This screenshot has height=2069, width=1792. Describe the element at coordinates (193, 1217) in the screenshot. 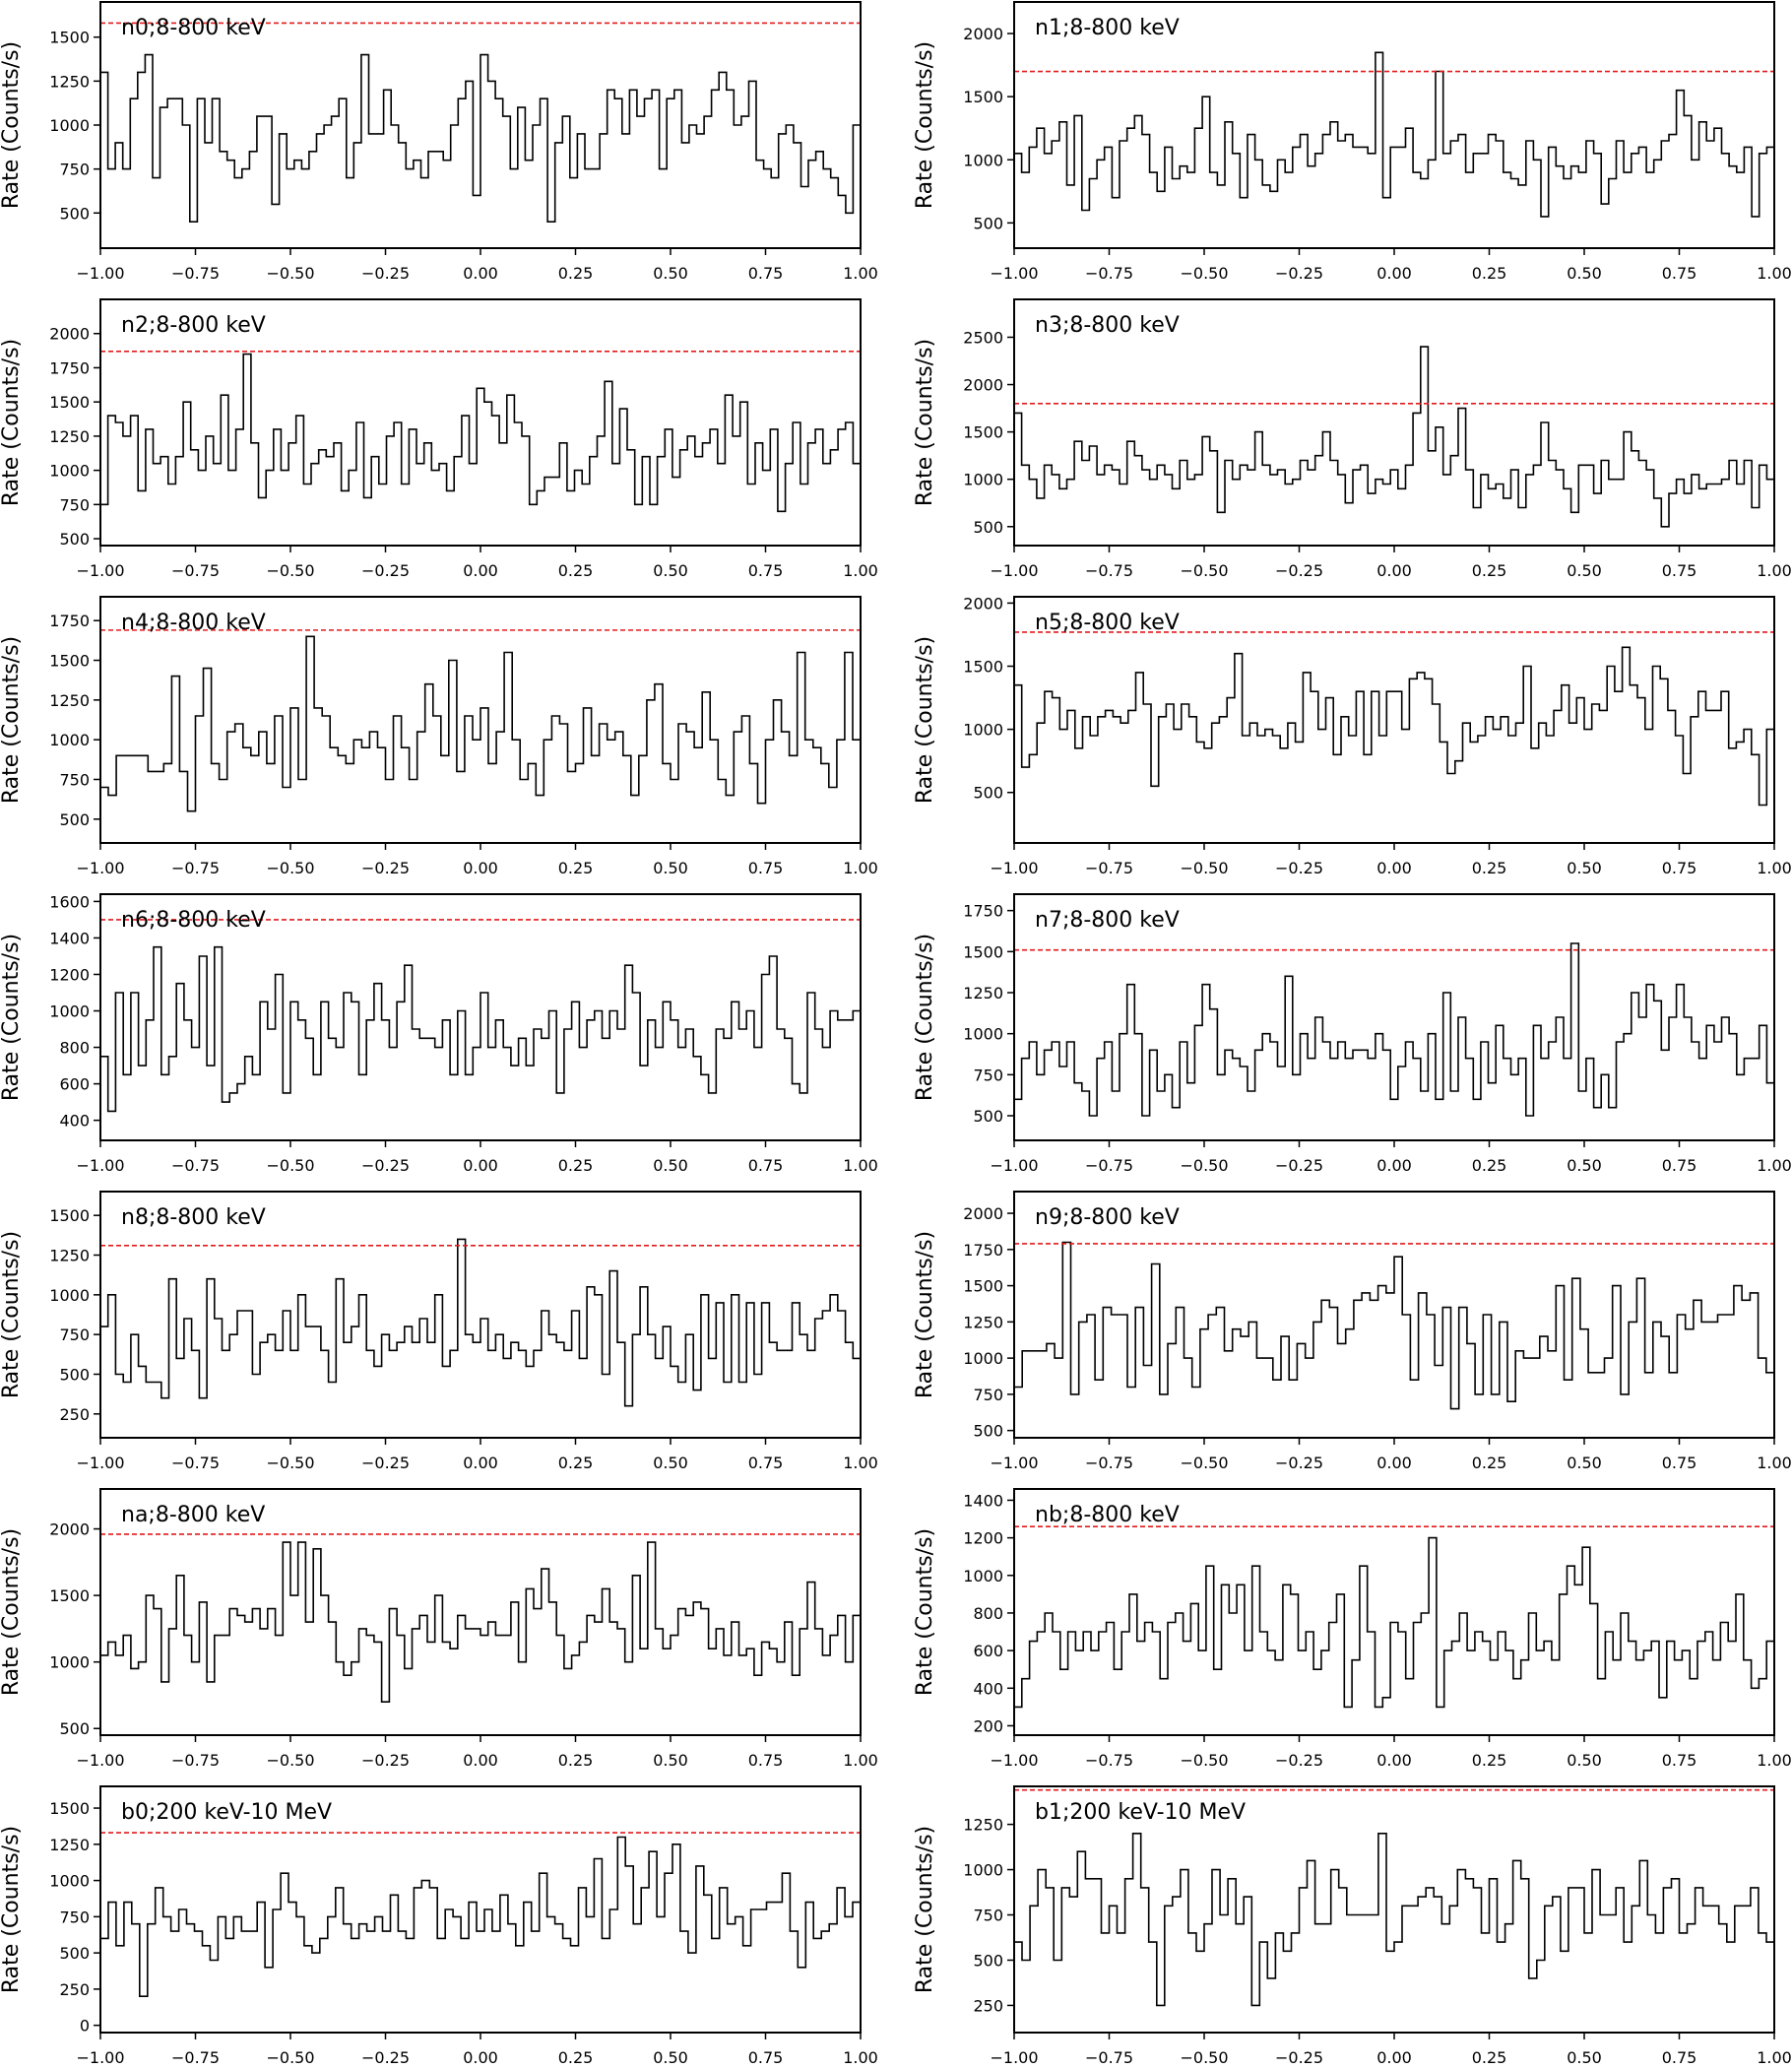

I see `panel-label: n8;8-800 keV` at that location.